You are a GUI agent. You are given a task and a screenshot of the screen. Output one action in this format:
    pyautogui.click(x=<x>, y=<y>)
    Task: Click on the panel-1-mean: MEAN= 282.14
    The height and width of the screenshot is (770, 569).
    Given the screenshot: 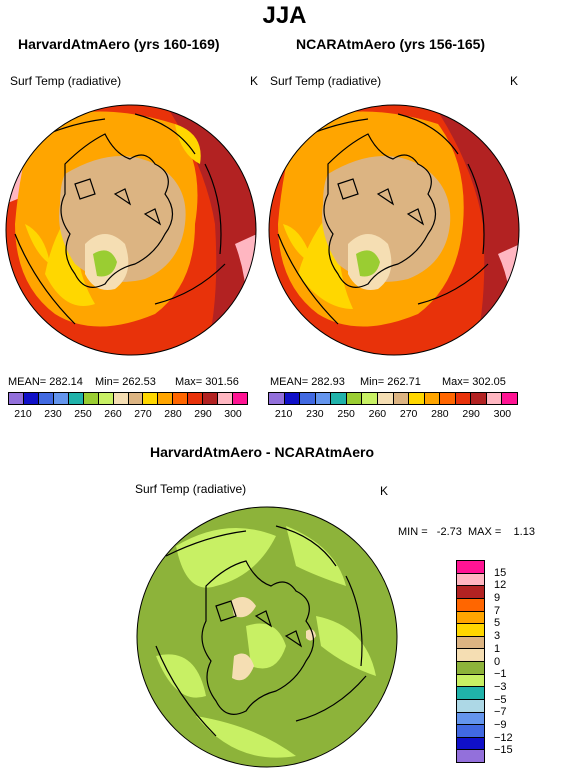 What is the action you would take?
    pyautogui.click(x=45, y=382)
    